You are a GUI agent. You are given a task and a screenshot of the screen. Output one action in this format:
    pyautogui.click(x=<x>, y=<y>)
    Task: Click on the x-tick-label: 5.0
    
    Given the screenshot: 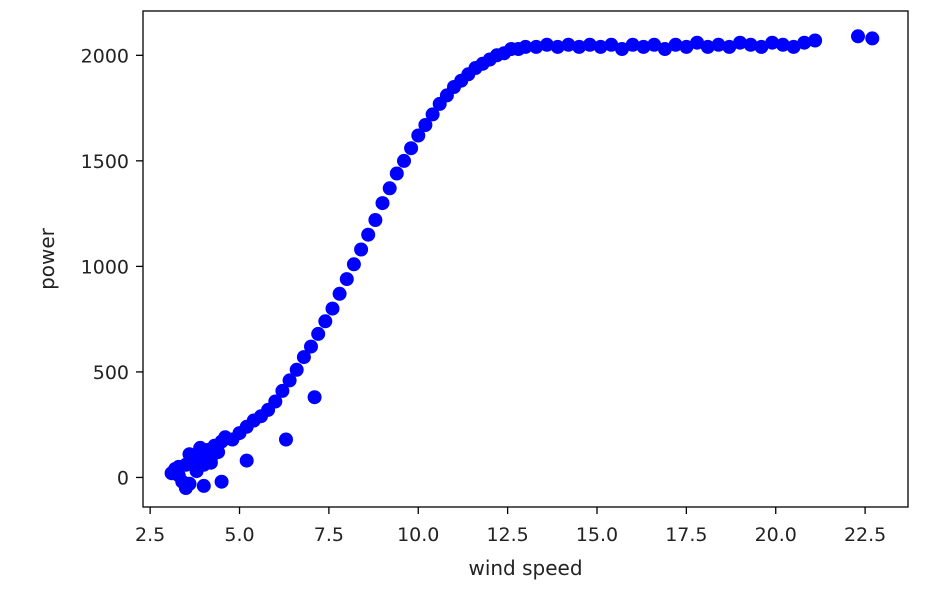 What is the action you would take?
    pyautogui.click(x=239, y=535)
    